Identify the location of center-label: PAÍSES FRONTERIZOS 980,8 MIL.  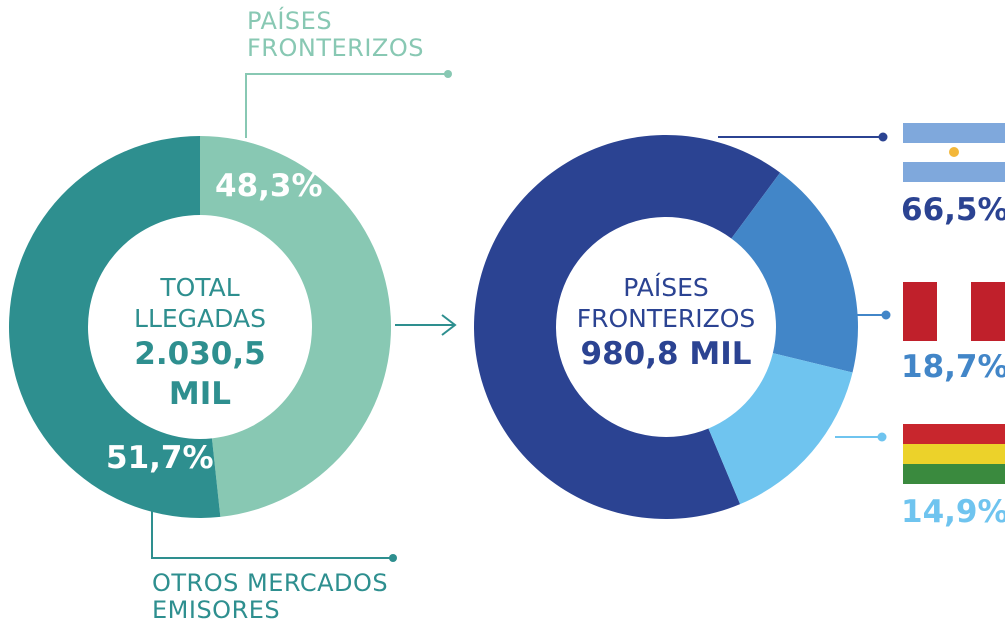
(666, 323).